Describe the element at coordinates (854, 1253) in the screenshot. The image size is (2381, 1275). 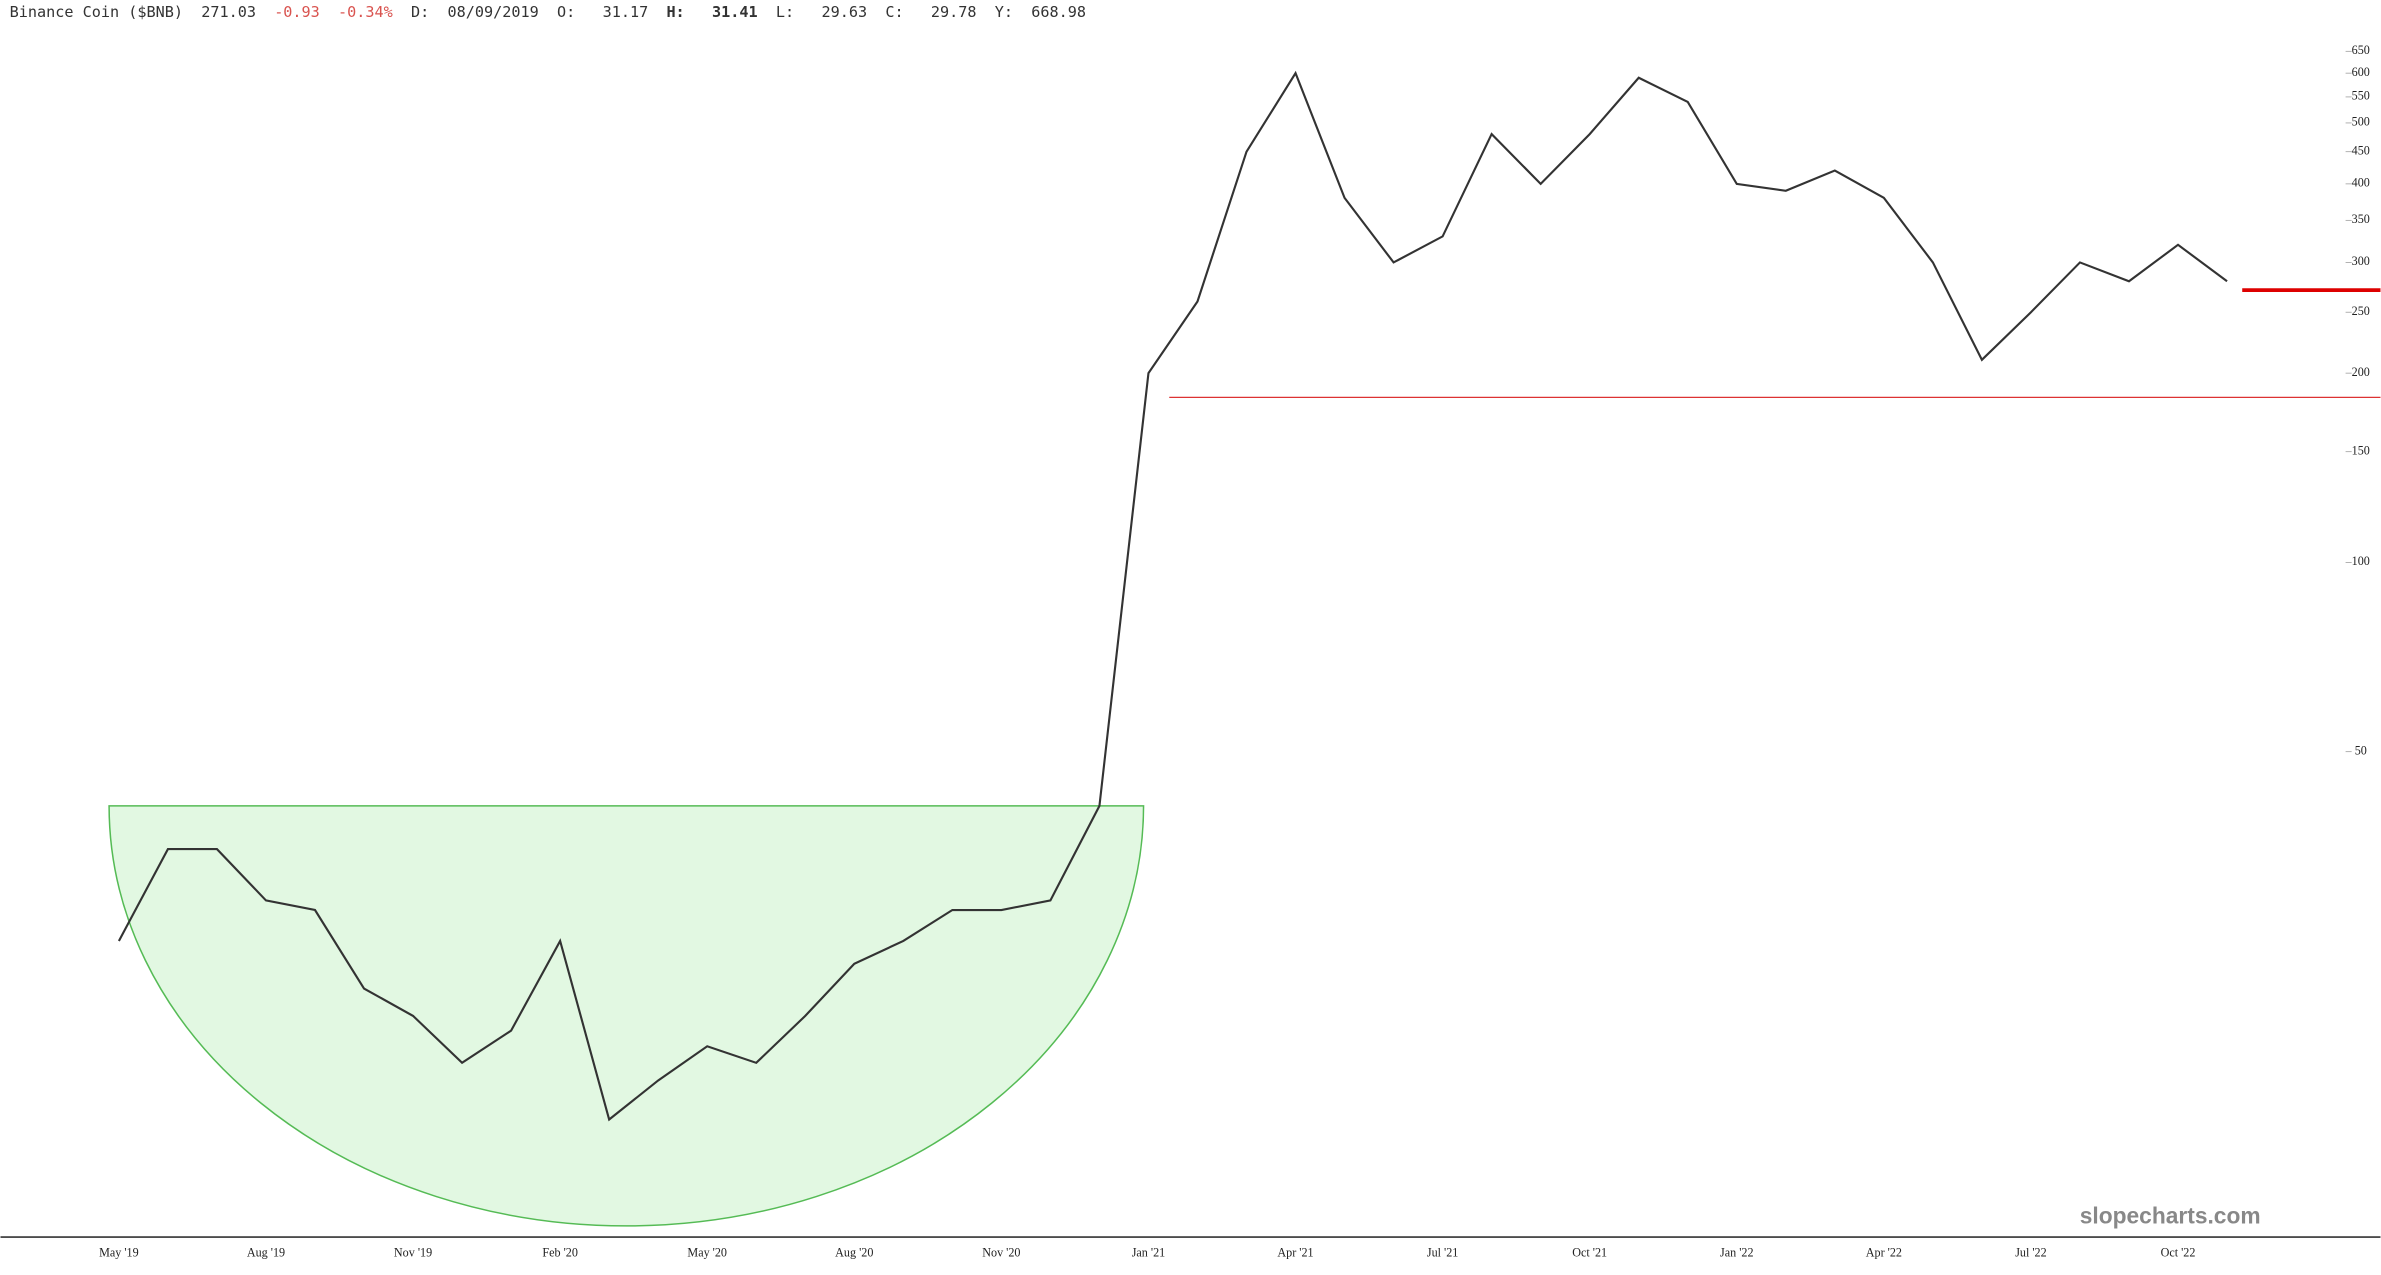
I see `x-tick-label: Aug '20` at that location.